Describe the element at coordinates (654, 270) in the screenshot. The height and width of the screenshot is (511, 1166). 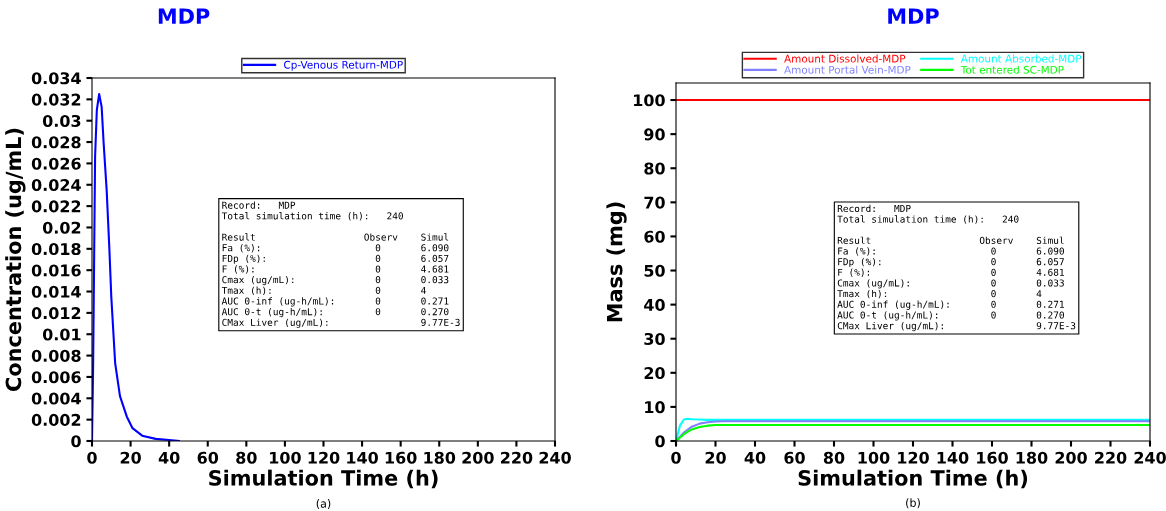
I see `y-tick-label: 50` at that location.